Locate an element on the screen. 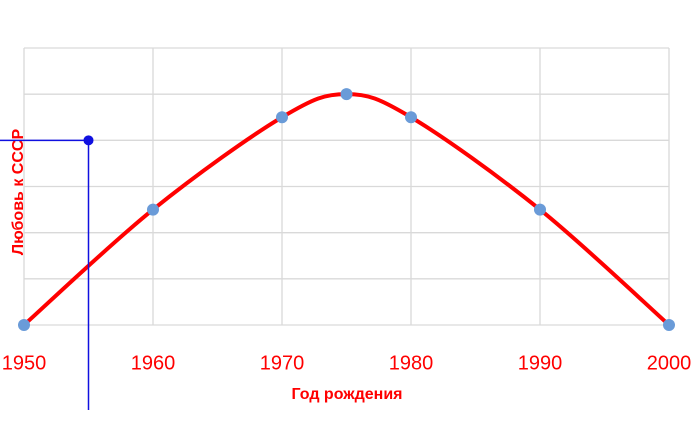 The image size is (700, 425). x-tick-label: 1960 is located at coordinates (153, 363).